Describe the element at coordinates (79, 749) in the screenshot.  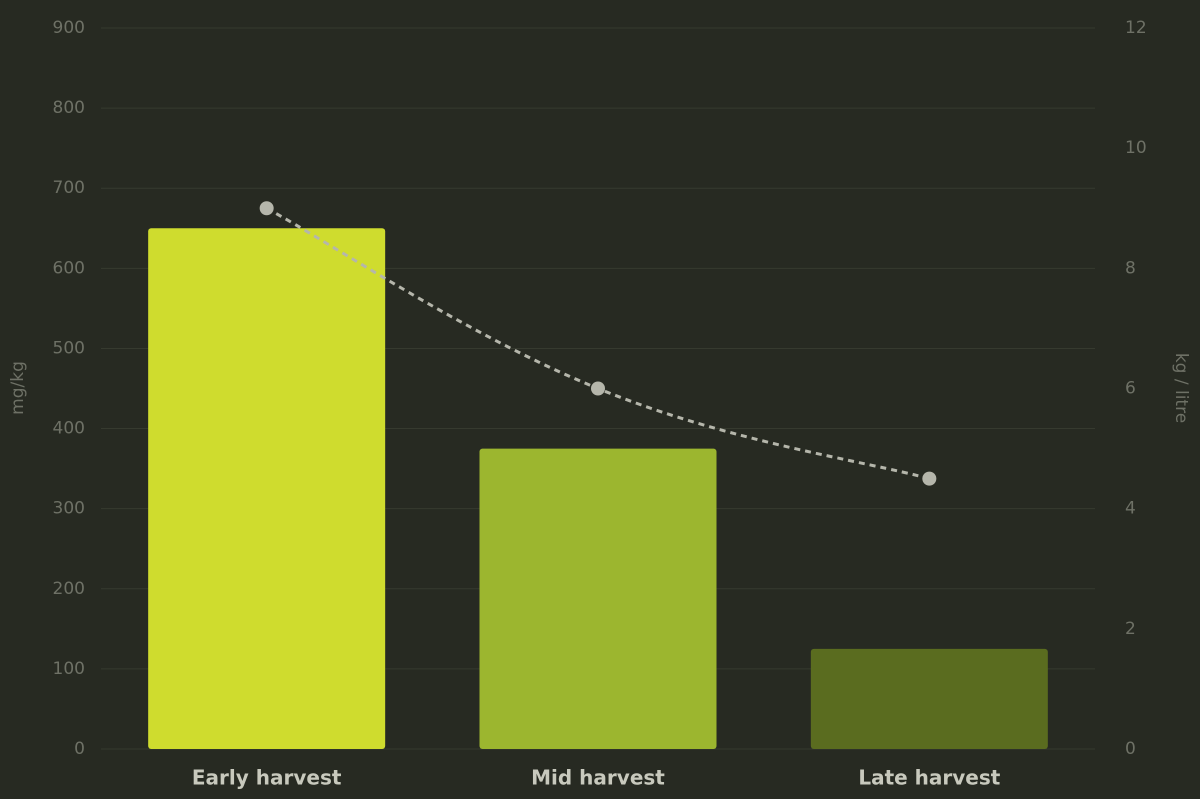
I see `y-tick-label: 0` at that location.